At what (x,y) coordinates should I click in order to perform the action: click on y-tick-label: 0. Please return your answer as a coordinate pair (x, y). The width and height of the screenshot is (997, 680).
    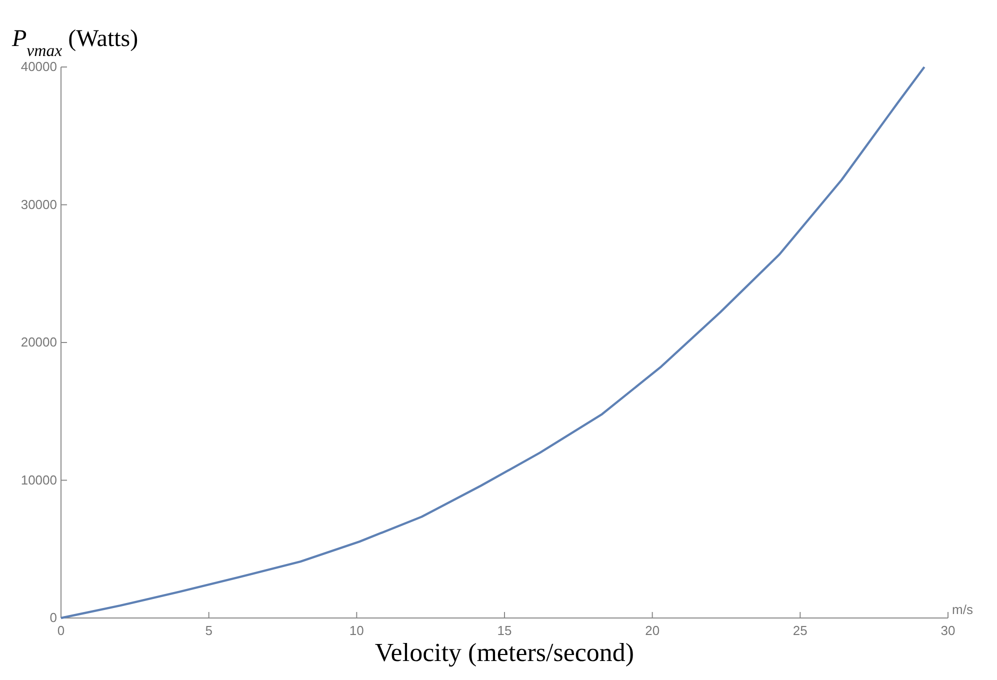
    Looking at the image, I should click on (53, 617).